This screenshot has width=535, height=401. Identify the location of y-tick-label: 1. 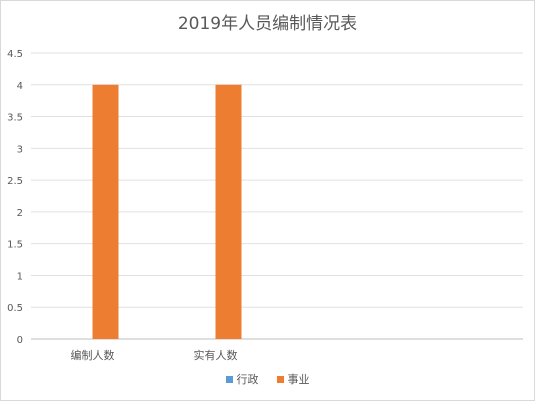
(20, 276).